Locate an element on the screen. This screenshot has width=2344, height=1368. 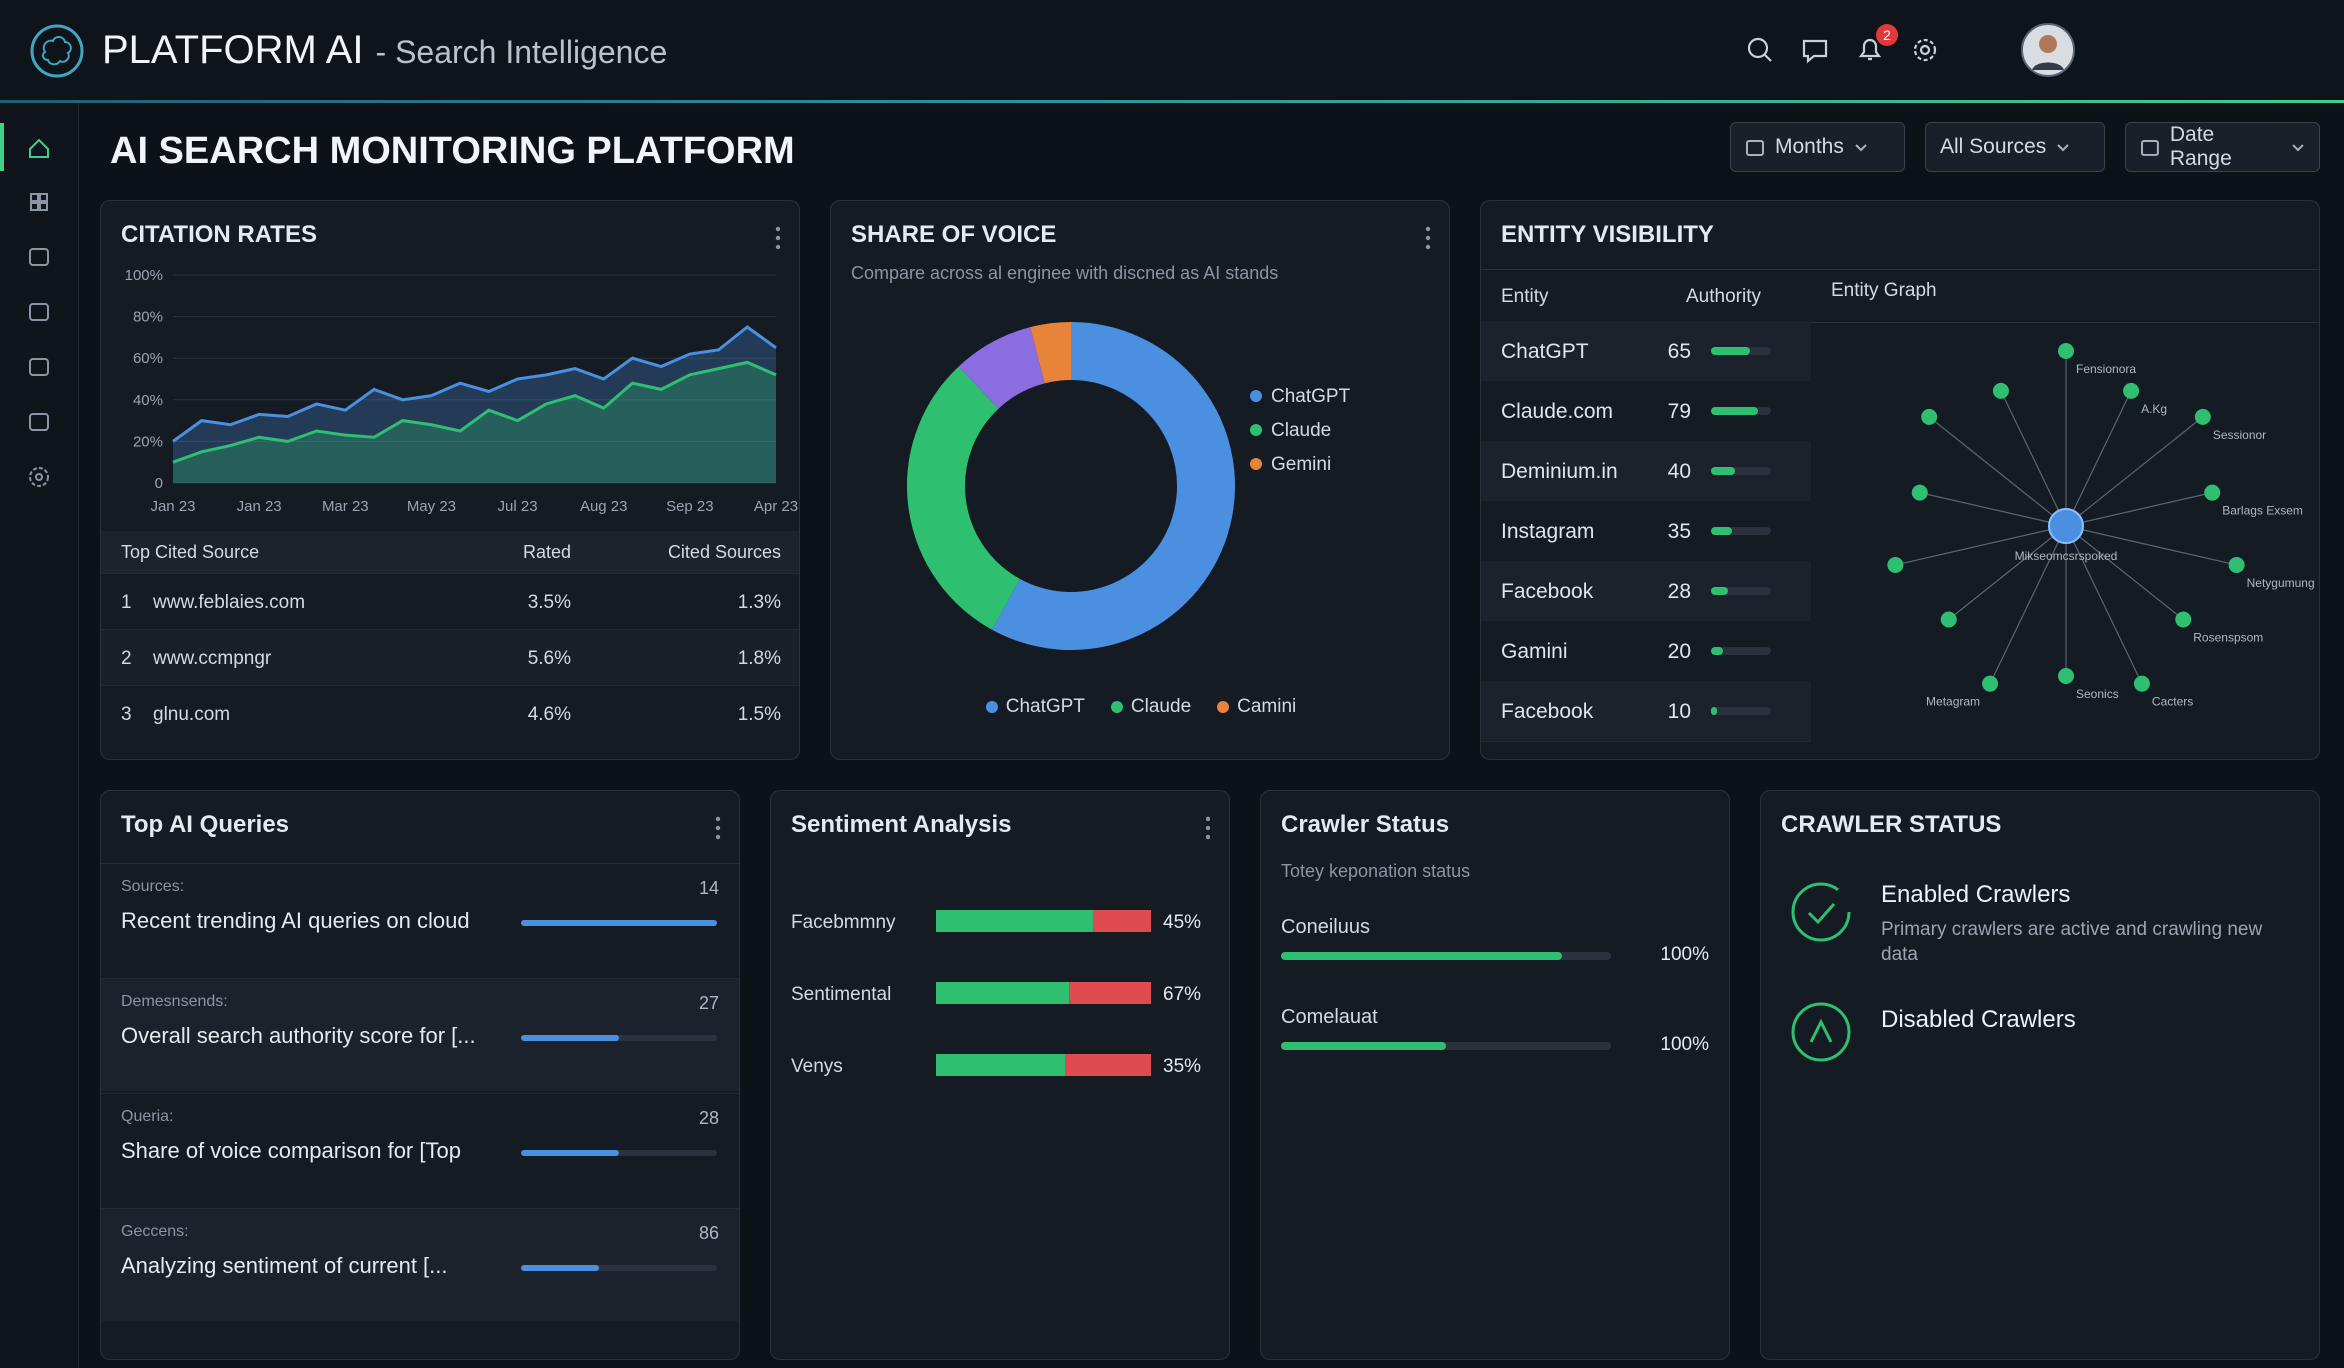
sentiment-value: 67% is located at coordinates (1182, 994).